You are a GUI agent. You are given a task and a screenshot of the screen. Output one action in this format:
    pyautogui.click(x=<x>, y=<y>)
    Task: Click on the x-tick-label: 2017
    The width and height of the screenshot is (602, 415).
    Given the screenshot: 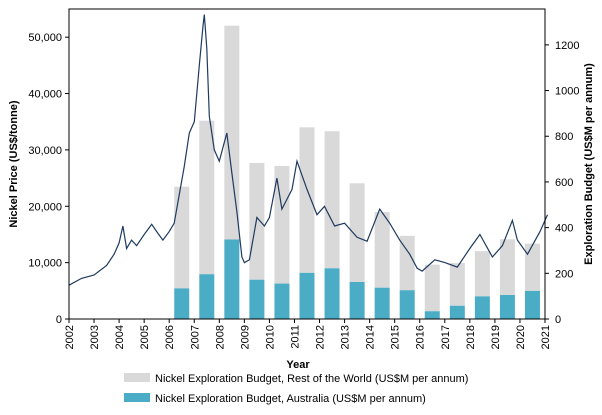 What is the action you would take?
    pyautogui.click(x=446, y=337)
    